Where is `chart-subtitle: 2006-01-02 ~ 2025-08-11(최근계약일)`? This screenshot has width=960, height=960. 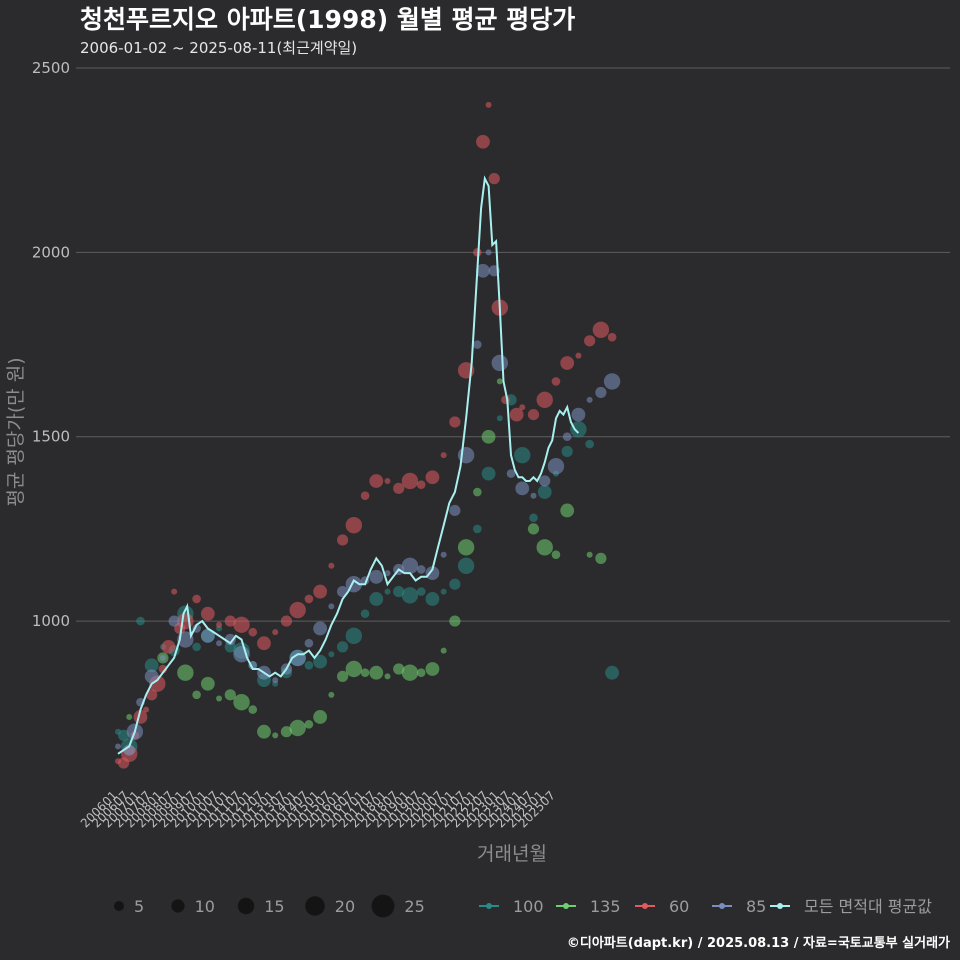
chart-subtitle: 2006-01-02 ~ 2025-08-11(최근계약일) is located at coordinates (218, 48).